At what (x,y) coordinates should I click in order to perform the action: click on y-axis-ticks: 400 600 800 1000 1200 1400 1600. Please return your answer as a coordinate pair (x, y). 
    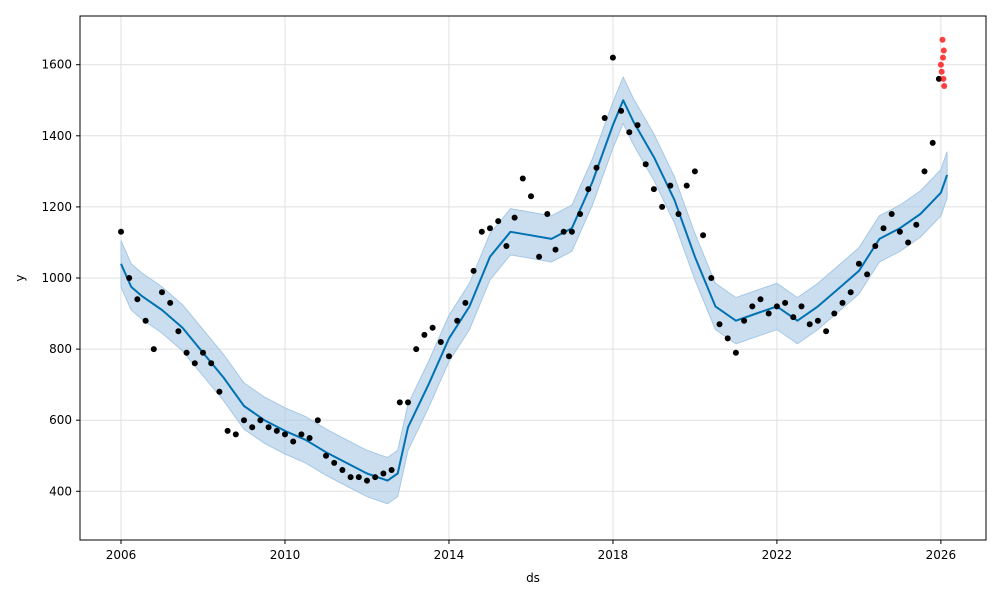
    Looking at the image, I should click on (60, 278).